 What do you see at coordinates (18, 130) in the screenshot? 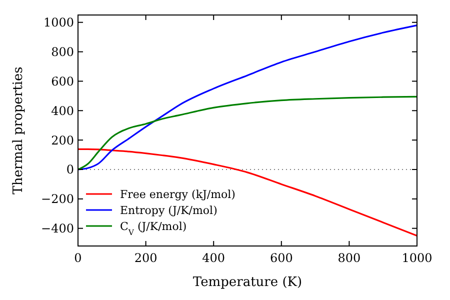
I see `y-axis-title: Thermal properties` at bounding box center [18, 130].